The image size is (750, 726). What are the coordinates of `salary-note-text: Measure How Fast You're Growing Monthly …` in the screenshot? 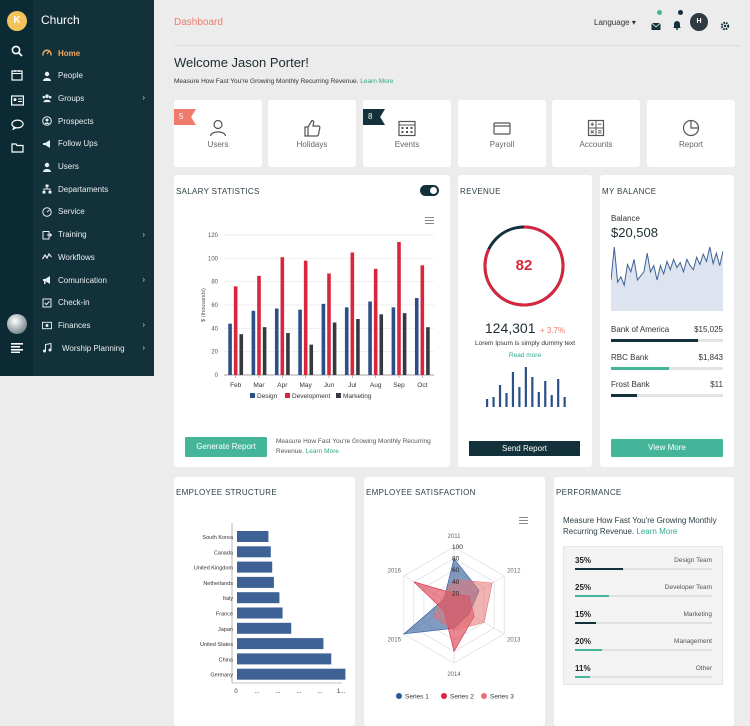 It's located at (353, 446).